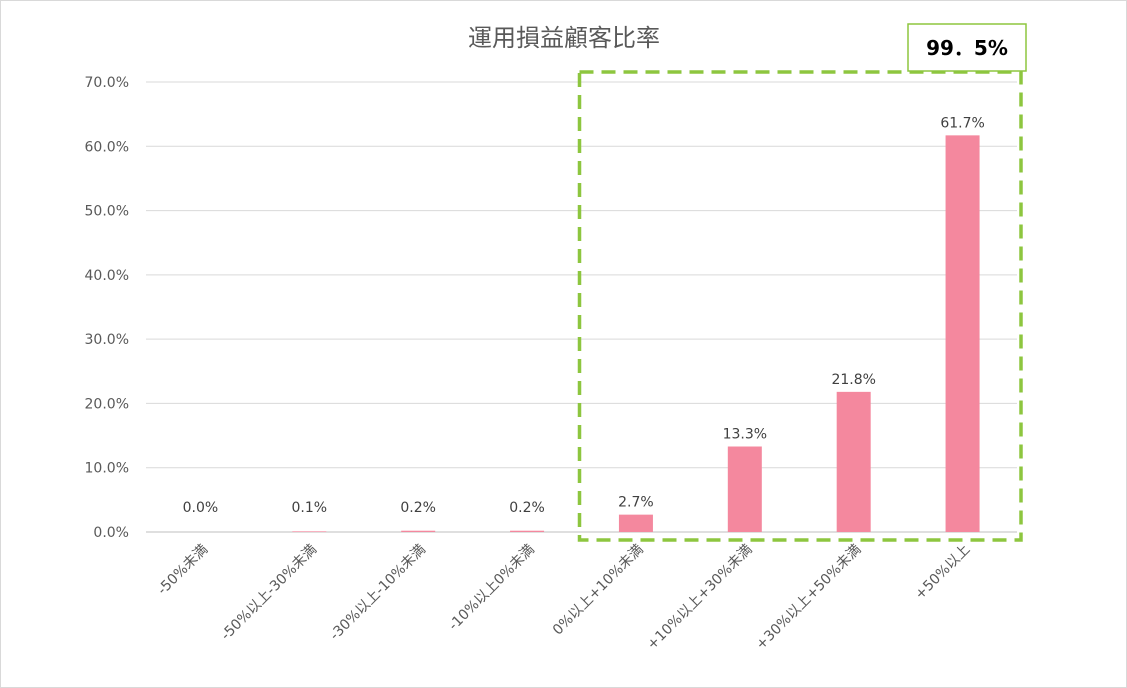  I want to click on x-tick-label: -30%以上-10%未満, so click(378, 593).